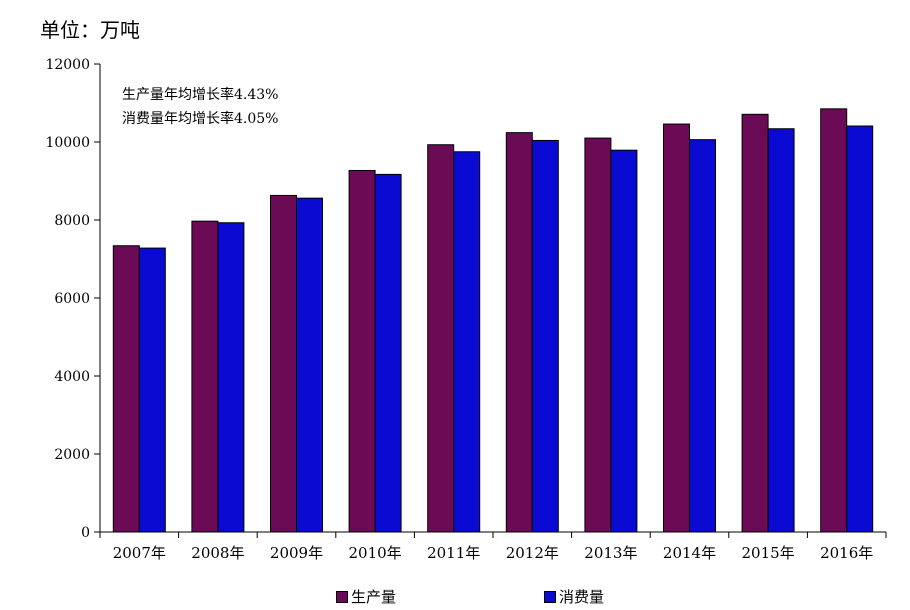 The image size is (910, 610). I want to click on x-tick-label: 2015年, so click(768, 553).